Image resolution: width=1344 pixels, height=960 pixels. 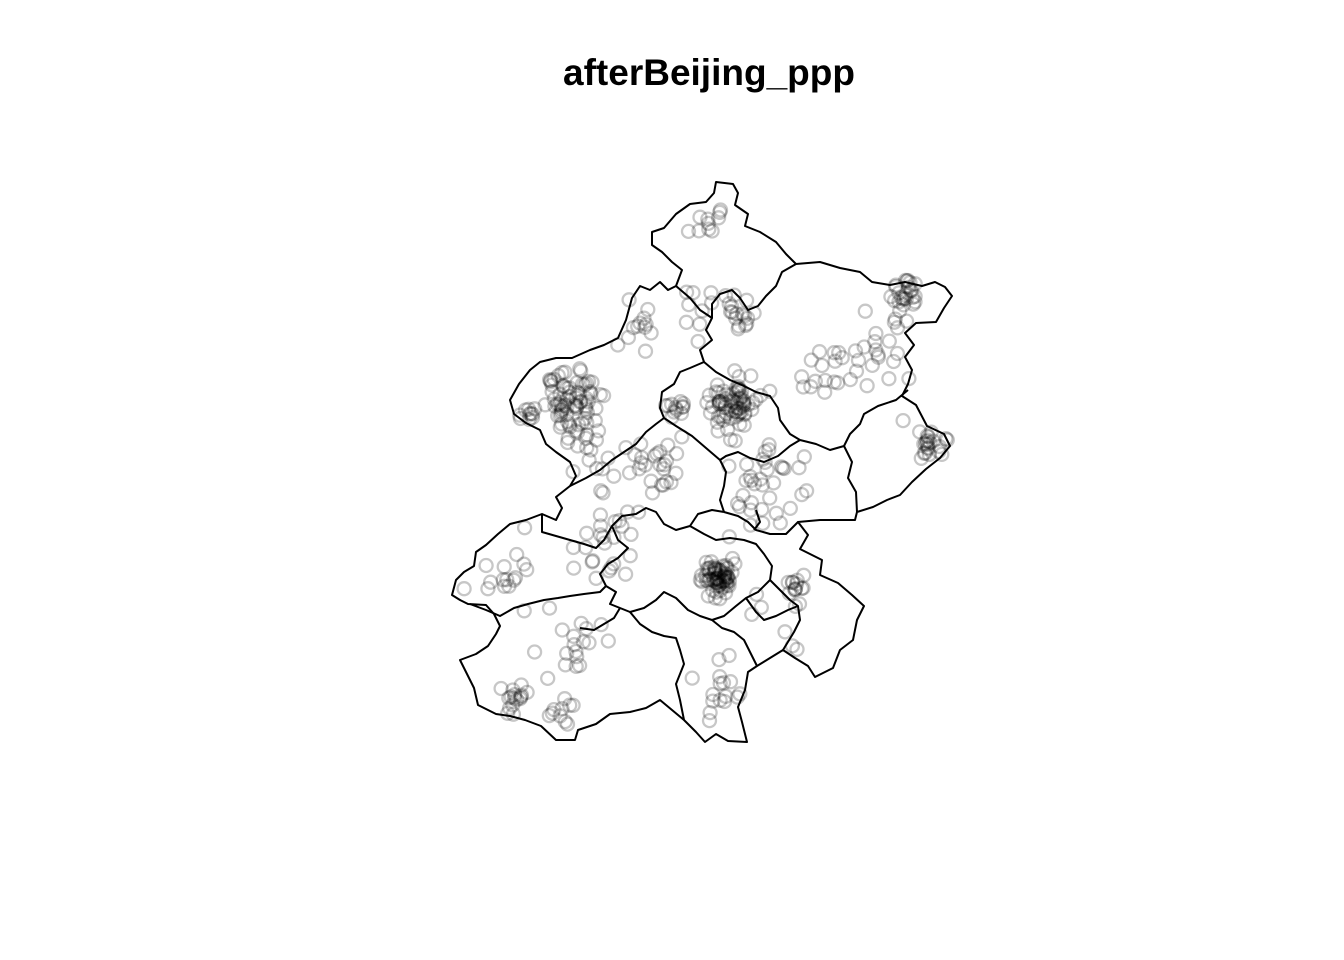 What do you see at coordinates (772, 609) in the screenshot?
I see `district-line` at bounding box center [772, 609].